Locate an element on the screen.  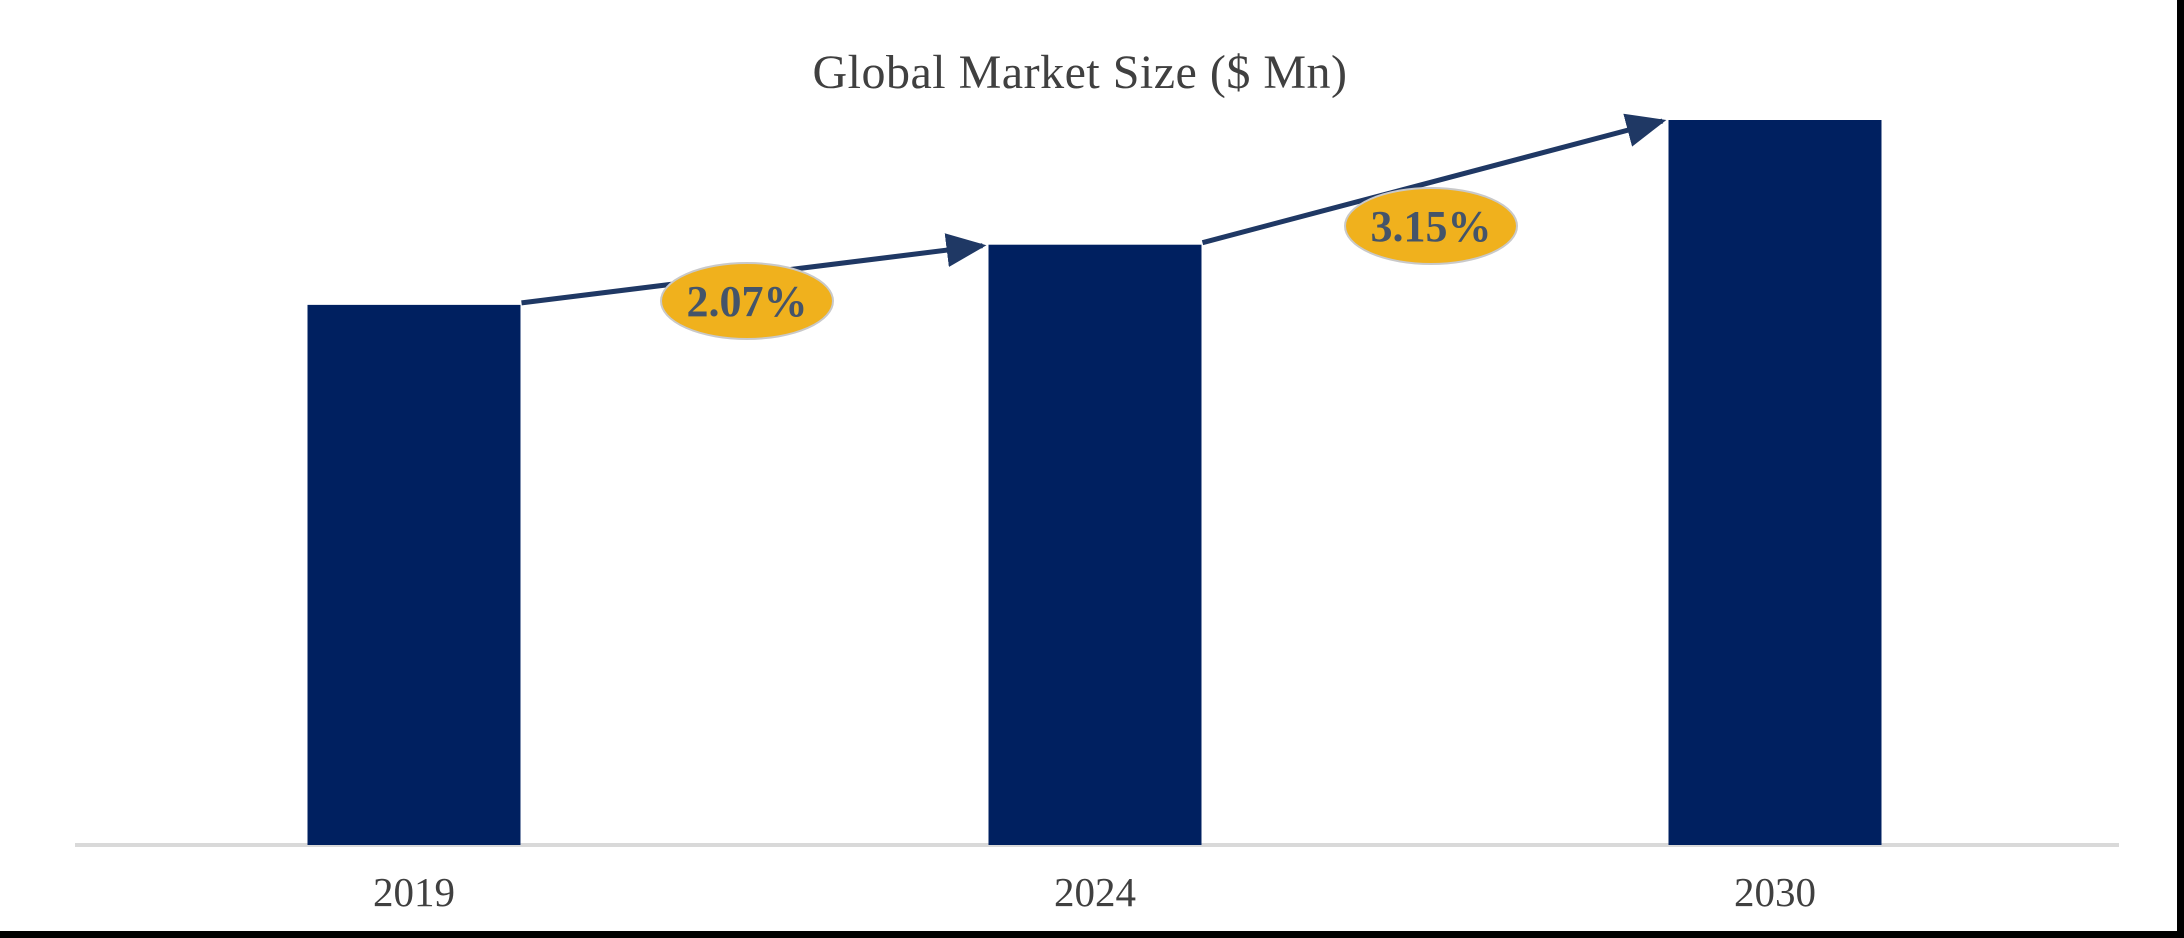
x-axis-labels-group: 2019 2024 2030 is located at coordinates (1094, 892).